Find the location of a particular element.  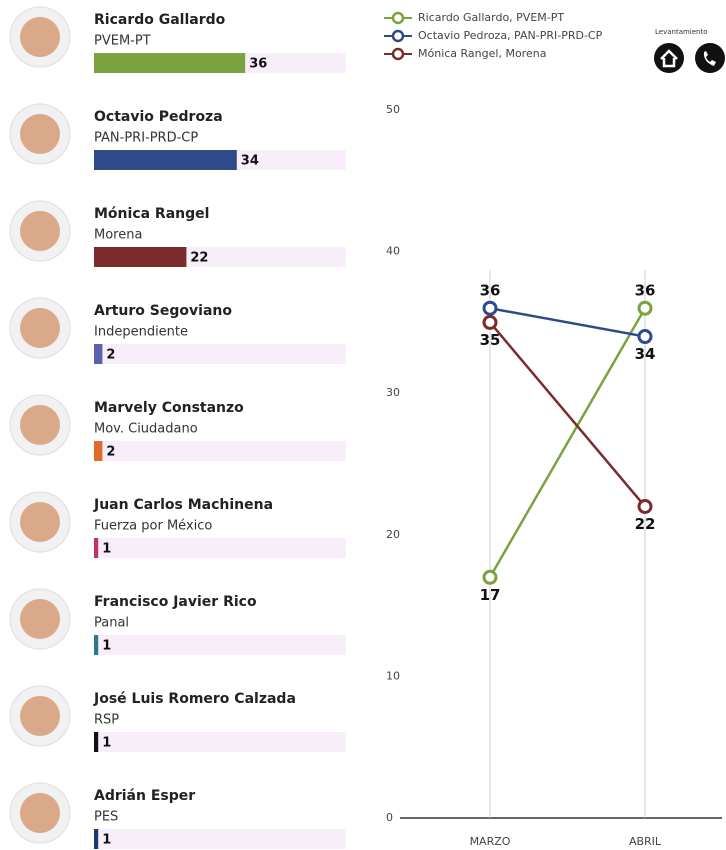

candidate-party: Morena is located at coordinates (118, 235).